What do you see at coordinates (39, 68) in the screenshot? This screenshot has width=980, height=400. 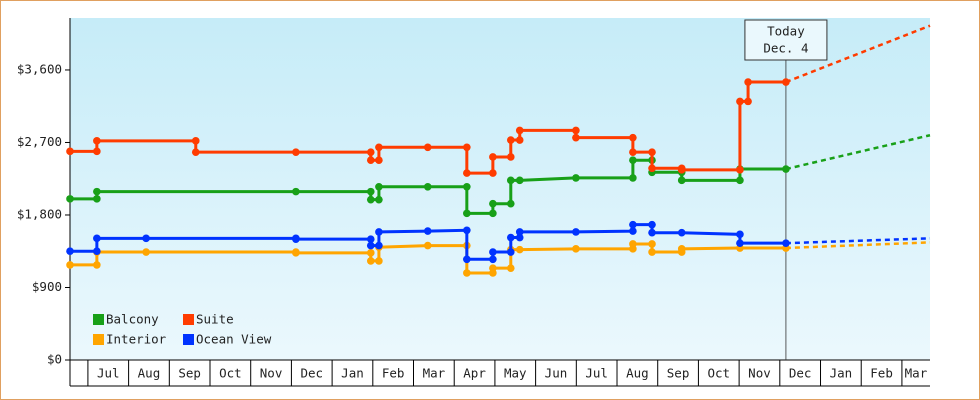 I see `y-tick-label: $3,600` at bounding box center [39, 68].